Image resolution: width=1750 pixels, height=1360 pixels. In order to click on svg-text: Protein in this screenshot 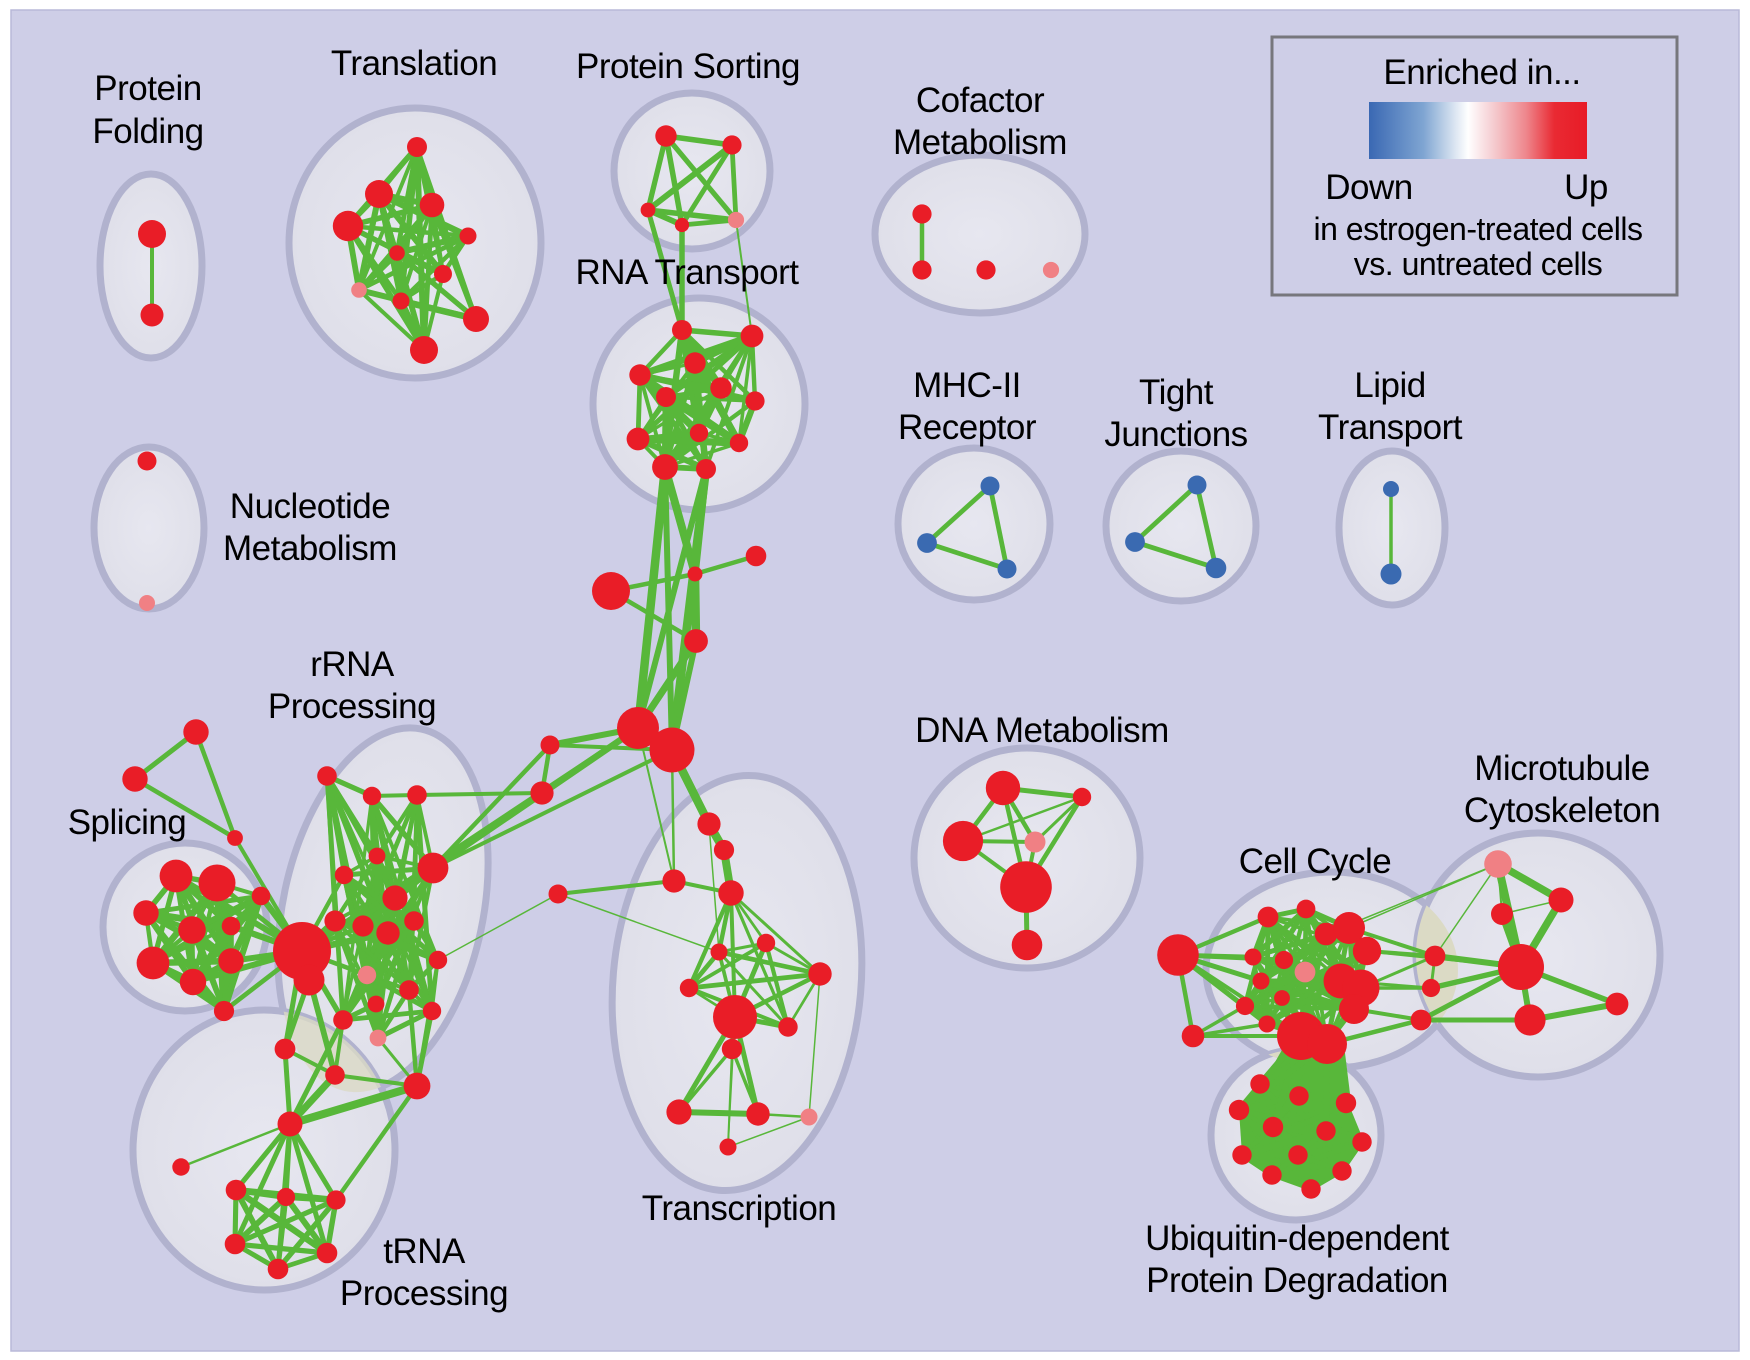, I will do `click(147, 88)`.